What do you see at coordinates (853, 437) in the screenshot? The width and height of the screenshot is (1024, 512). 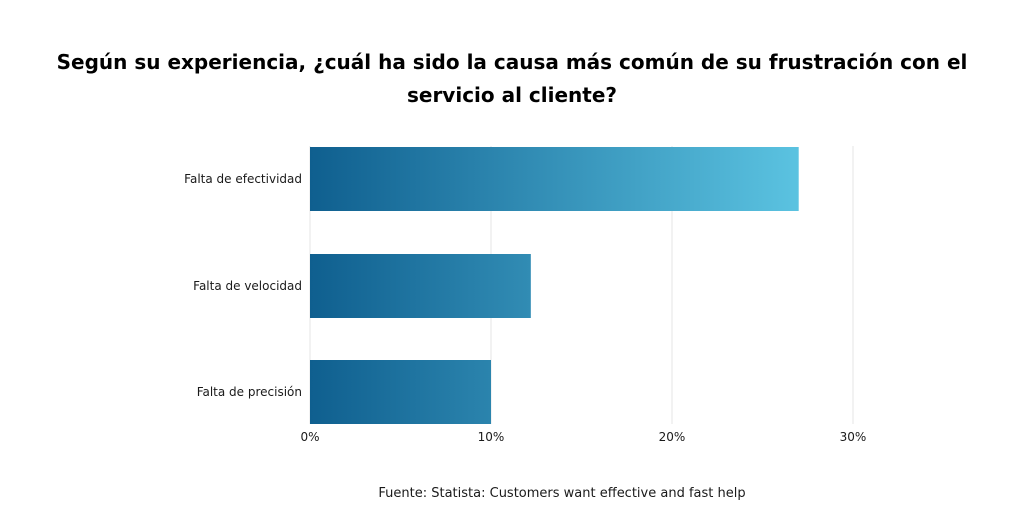 I see `x-tick-label: 30%` at bounding box center [853, 437].